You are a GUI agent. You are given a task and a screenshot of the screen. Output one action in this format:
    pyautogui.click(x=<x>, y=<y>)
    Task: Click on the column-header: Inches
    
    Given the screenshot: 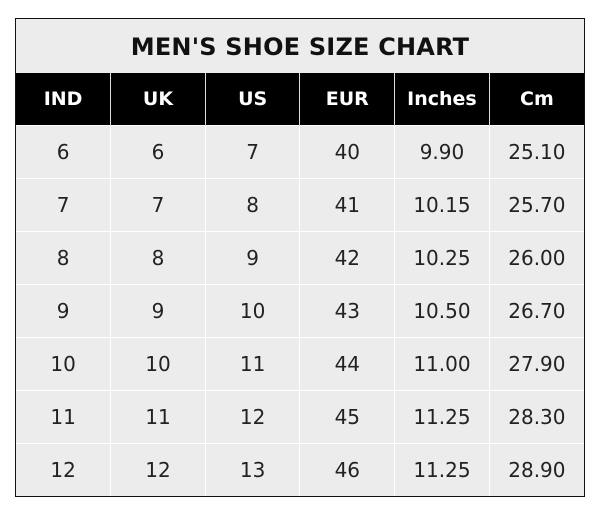 What is the action you would take?
    pyautogui.click(x=442, y=99)
    